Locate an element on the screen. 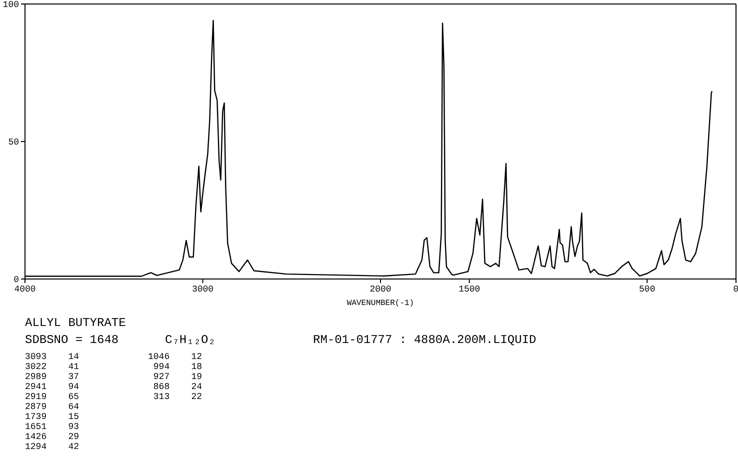 The width and height of the screenshot is (738, 457). y-tick-label: 0 is located at coordinates (16, 280).